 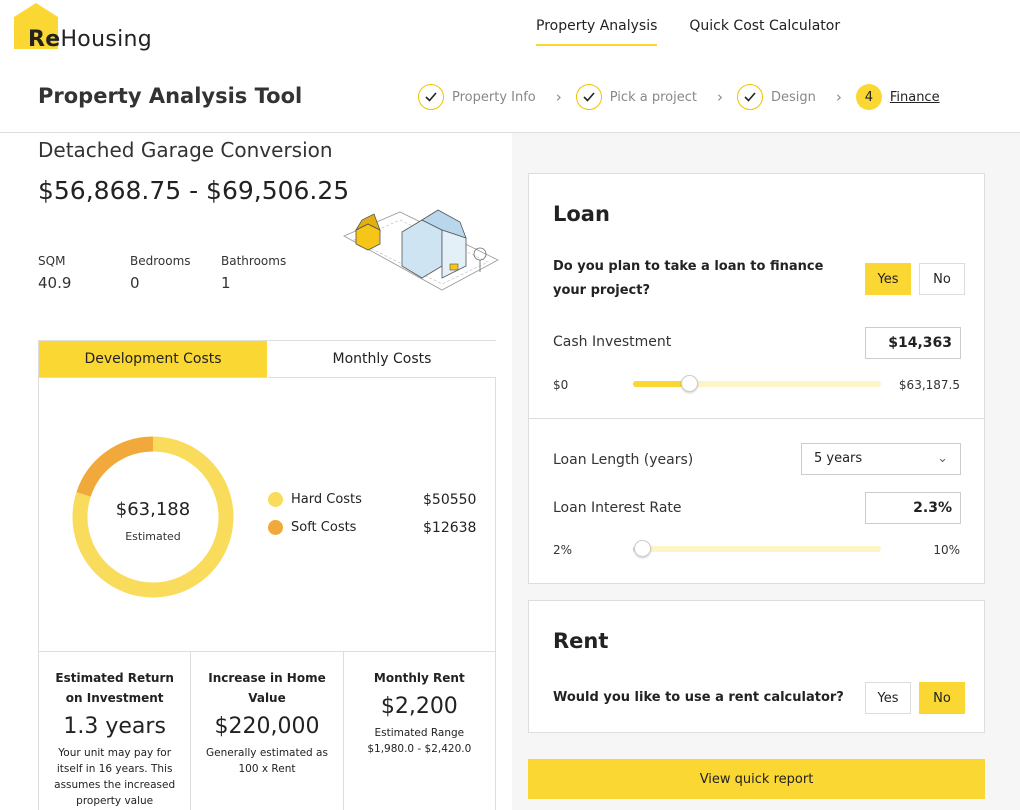 I want to click on cost-donut-chart, so click(x=153, y=517).